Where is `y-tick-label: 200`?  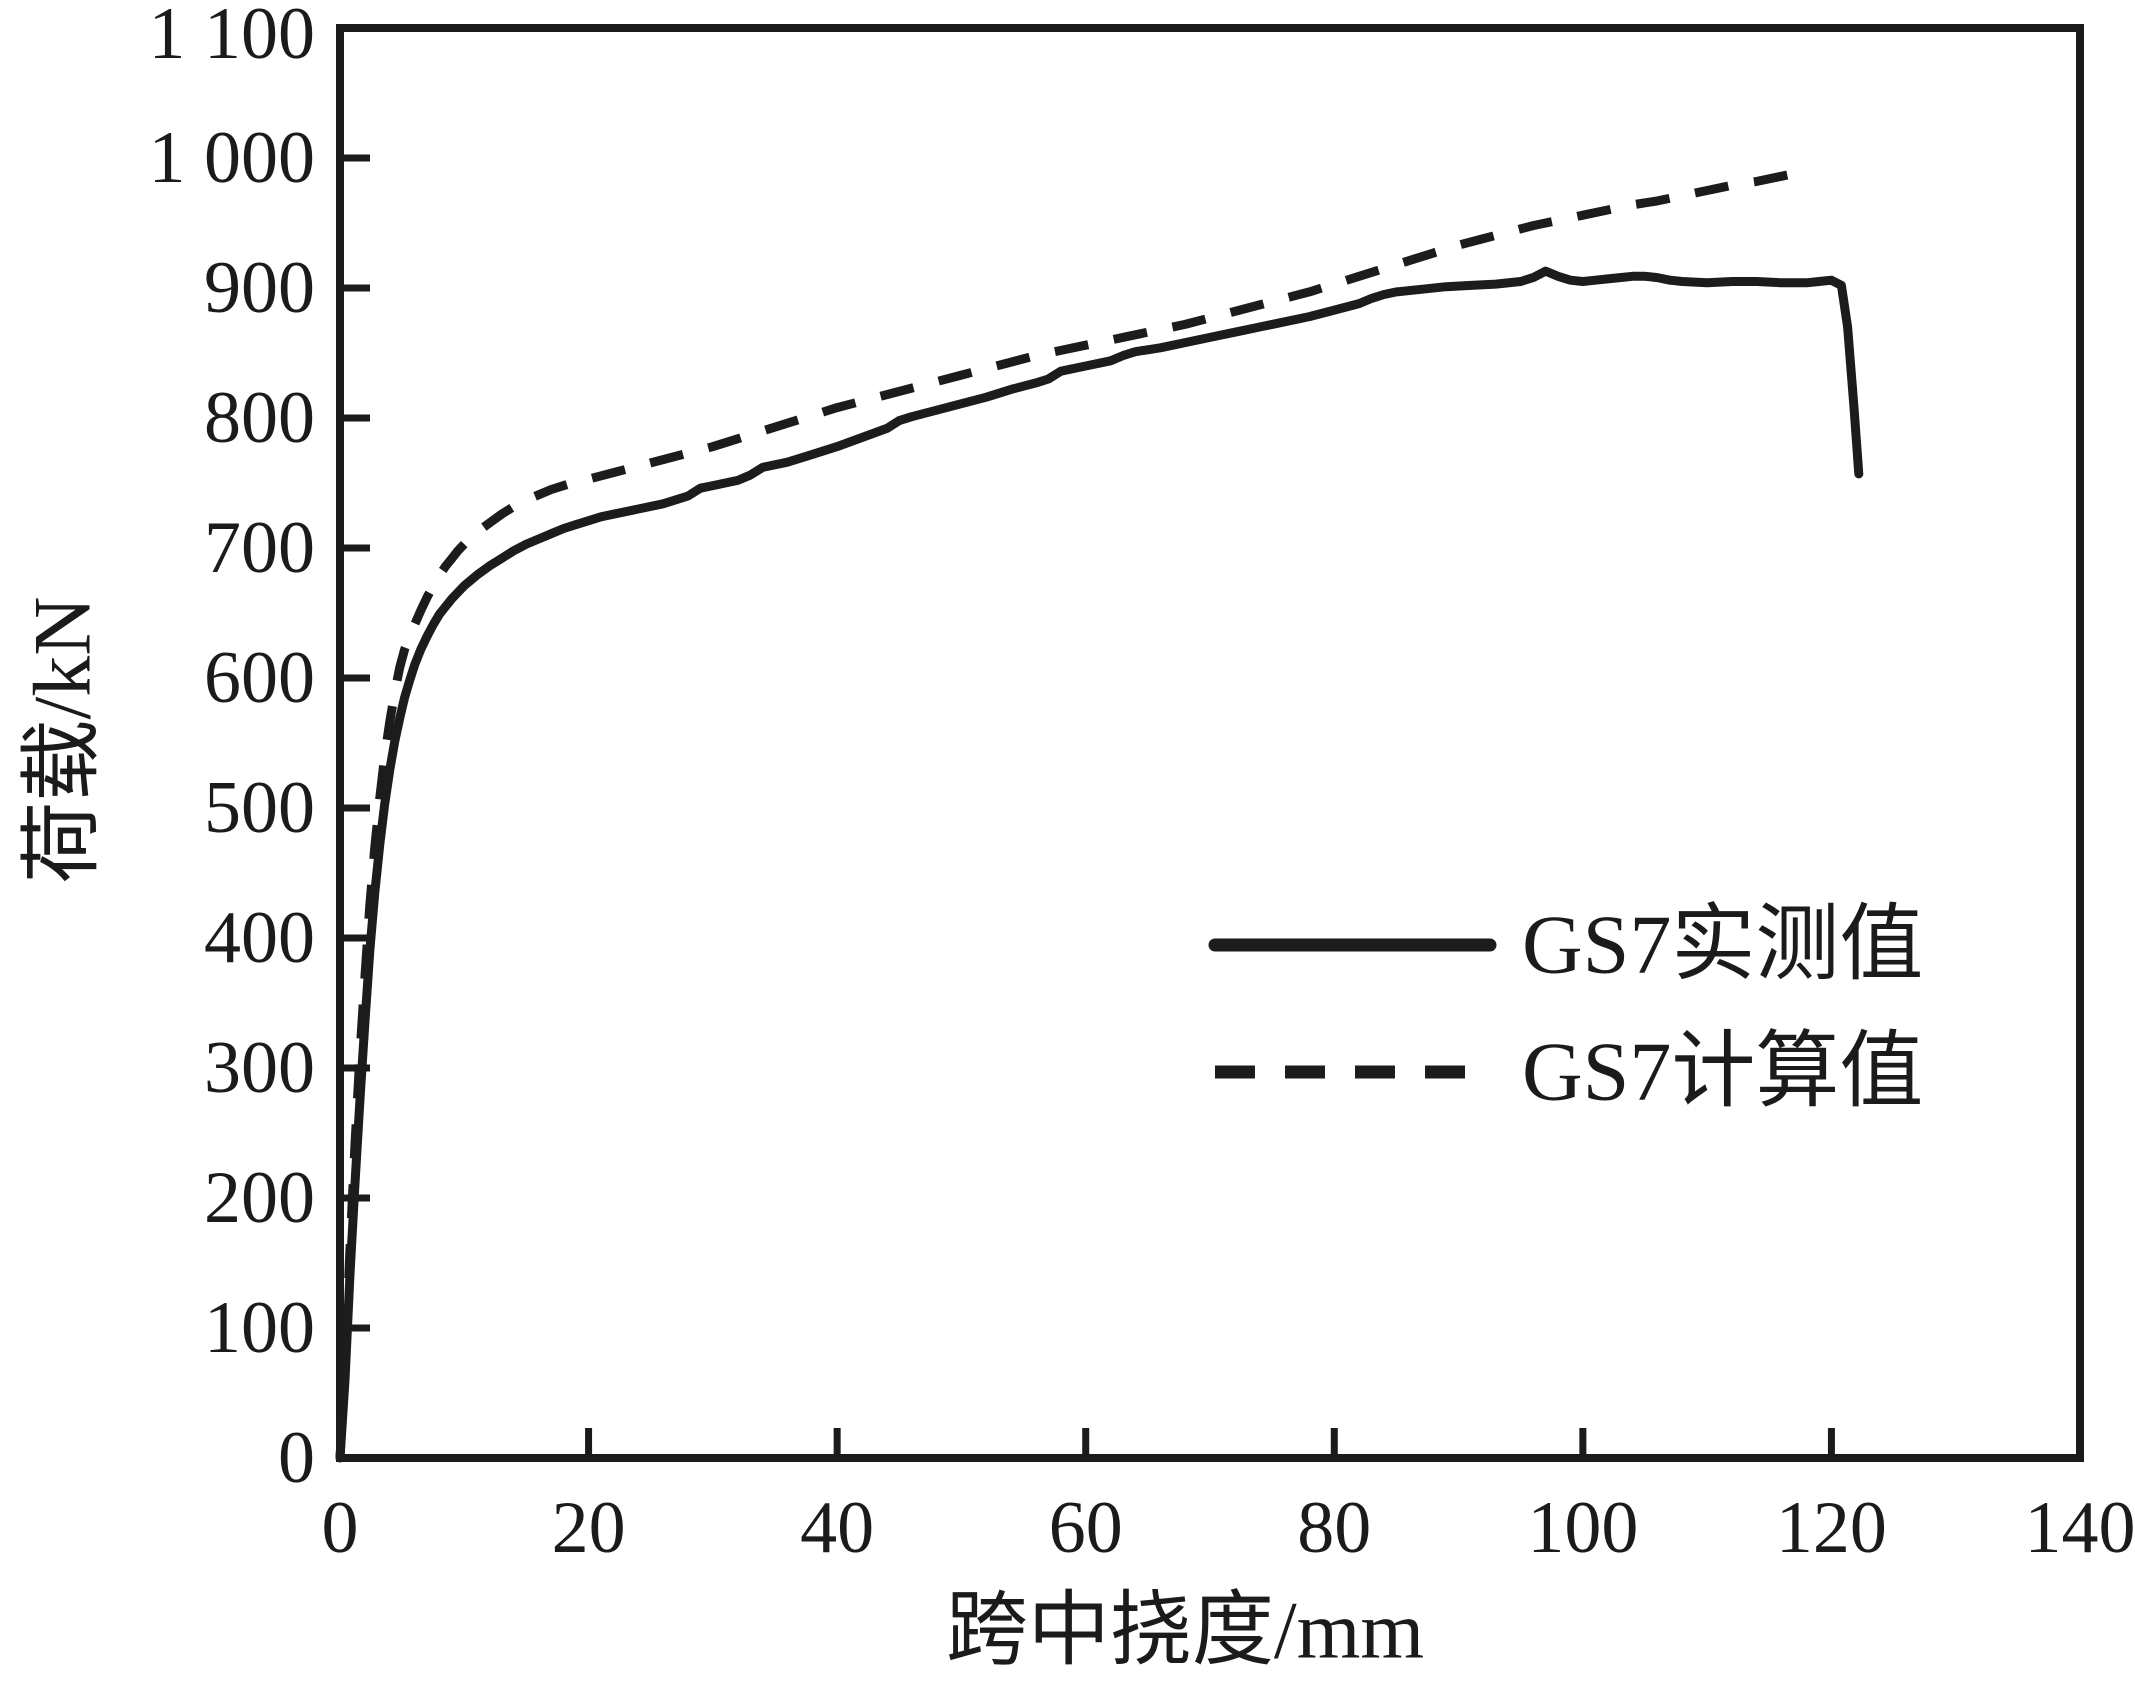 y-tick-label: 200 is located at coordinates (259, 1198).